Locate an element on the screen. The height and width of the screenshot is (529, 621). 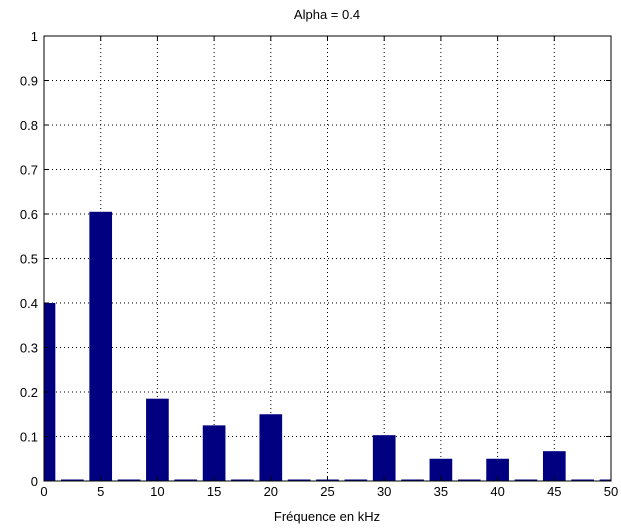
y-tick-label: 0.8 is located at coordinates (29, 125).